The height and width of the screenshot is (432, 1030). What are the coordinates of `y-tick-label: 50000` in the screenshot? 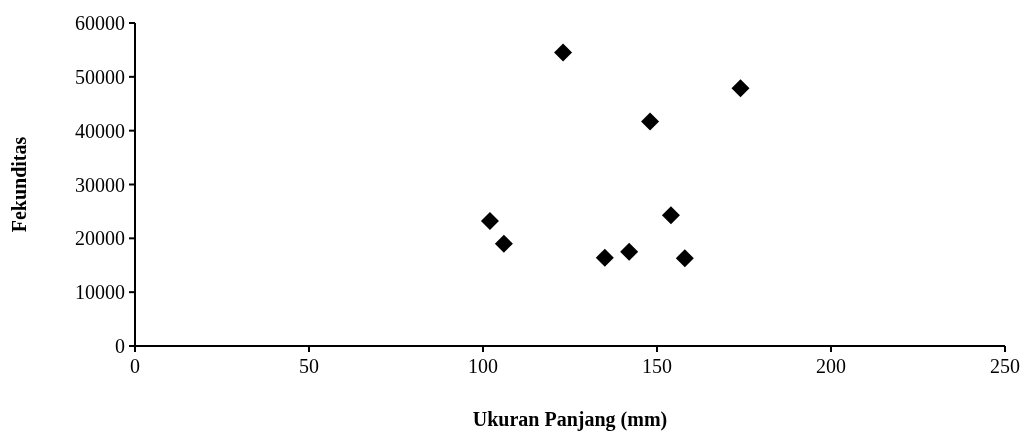 It's located at (100, 76).